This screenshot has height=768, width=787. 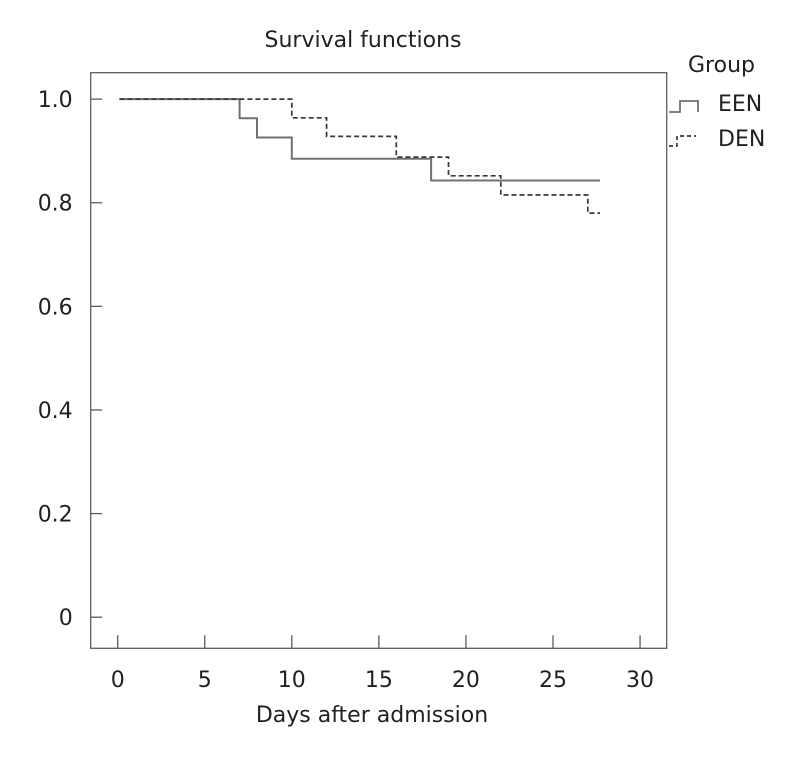 I want to click on y-tick-label: 0.2, so click(x=55, y=515).